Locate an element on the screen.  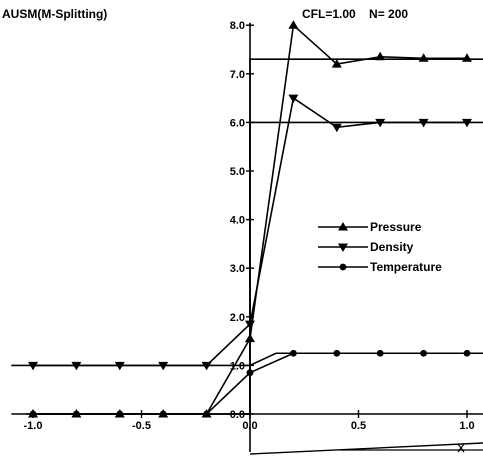
legend-item-temperature: Temperature is located at coordinates (380, 267).